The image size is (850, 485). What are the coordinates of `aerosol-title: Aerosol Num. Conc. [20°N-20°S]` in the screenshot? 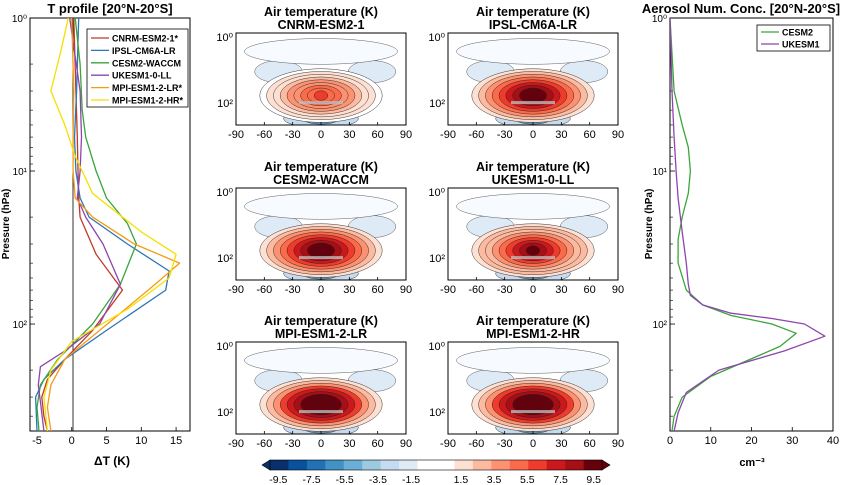 It's located at (741, 8).